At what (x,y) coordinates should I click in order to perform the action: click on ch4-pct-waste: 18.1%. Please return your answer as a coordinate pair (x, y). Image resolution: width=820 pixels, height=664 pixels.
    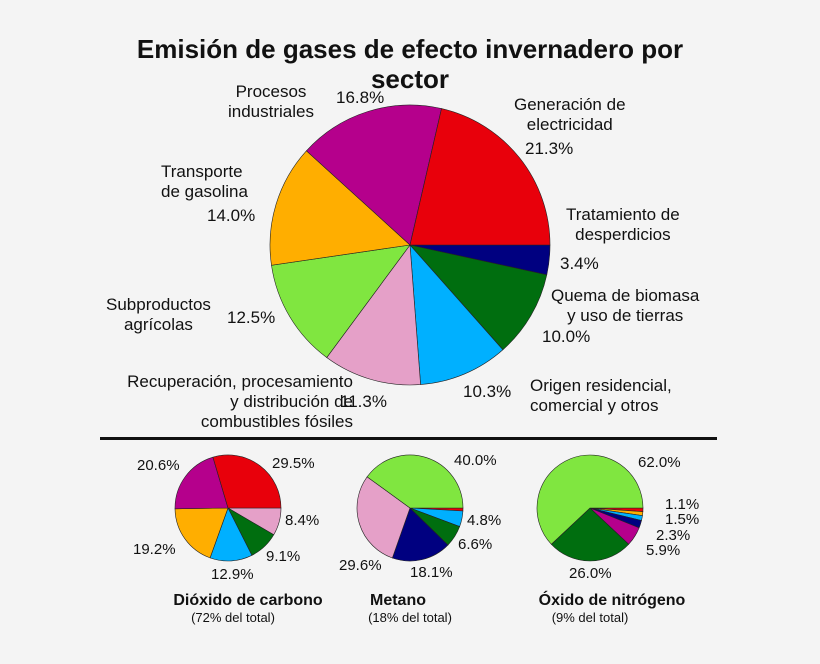
    Looking at the image, I should click on (431, 572).